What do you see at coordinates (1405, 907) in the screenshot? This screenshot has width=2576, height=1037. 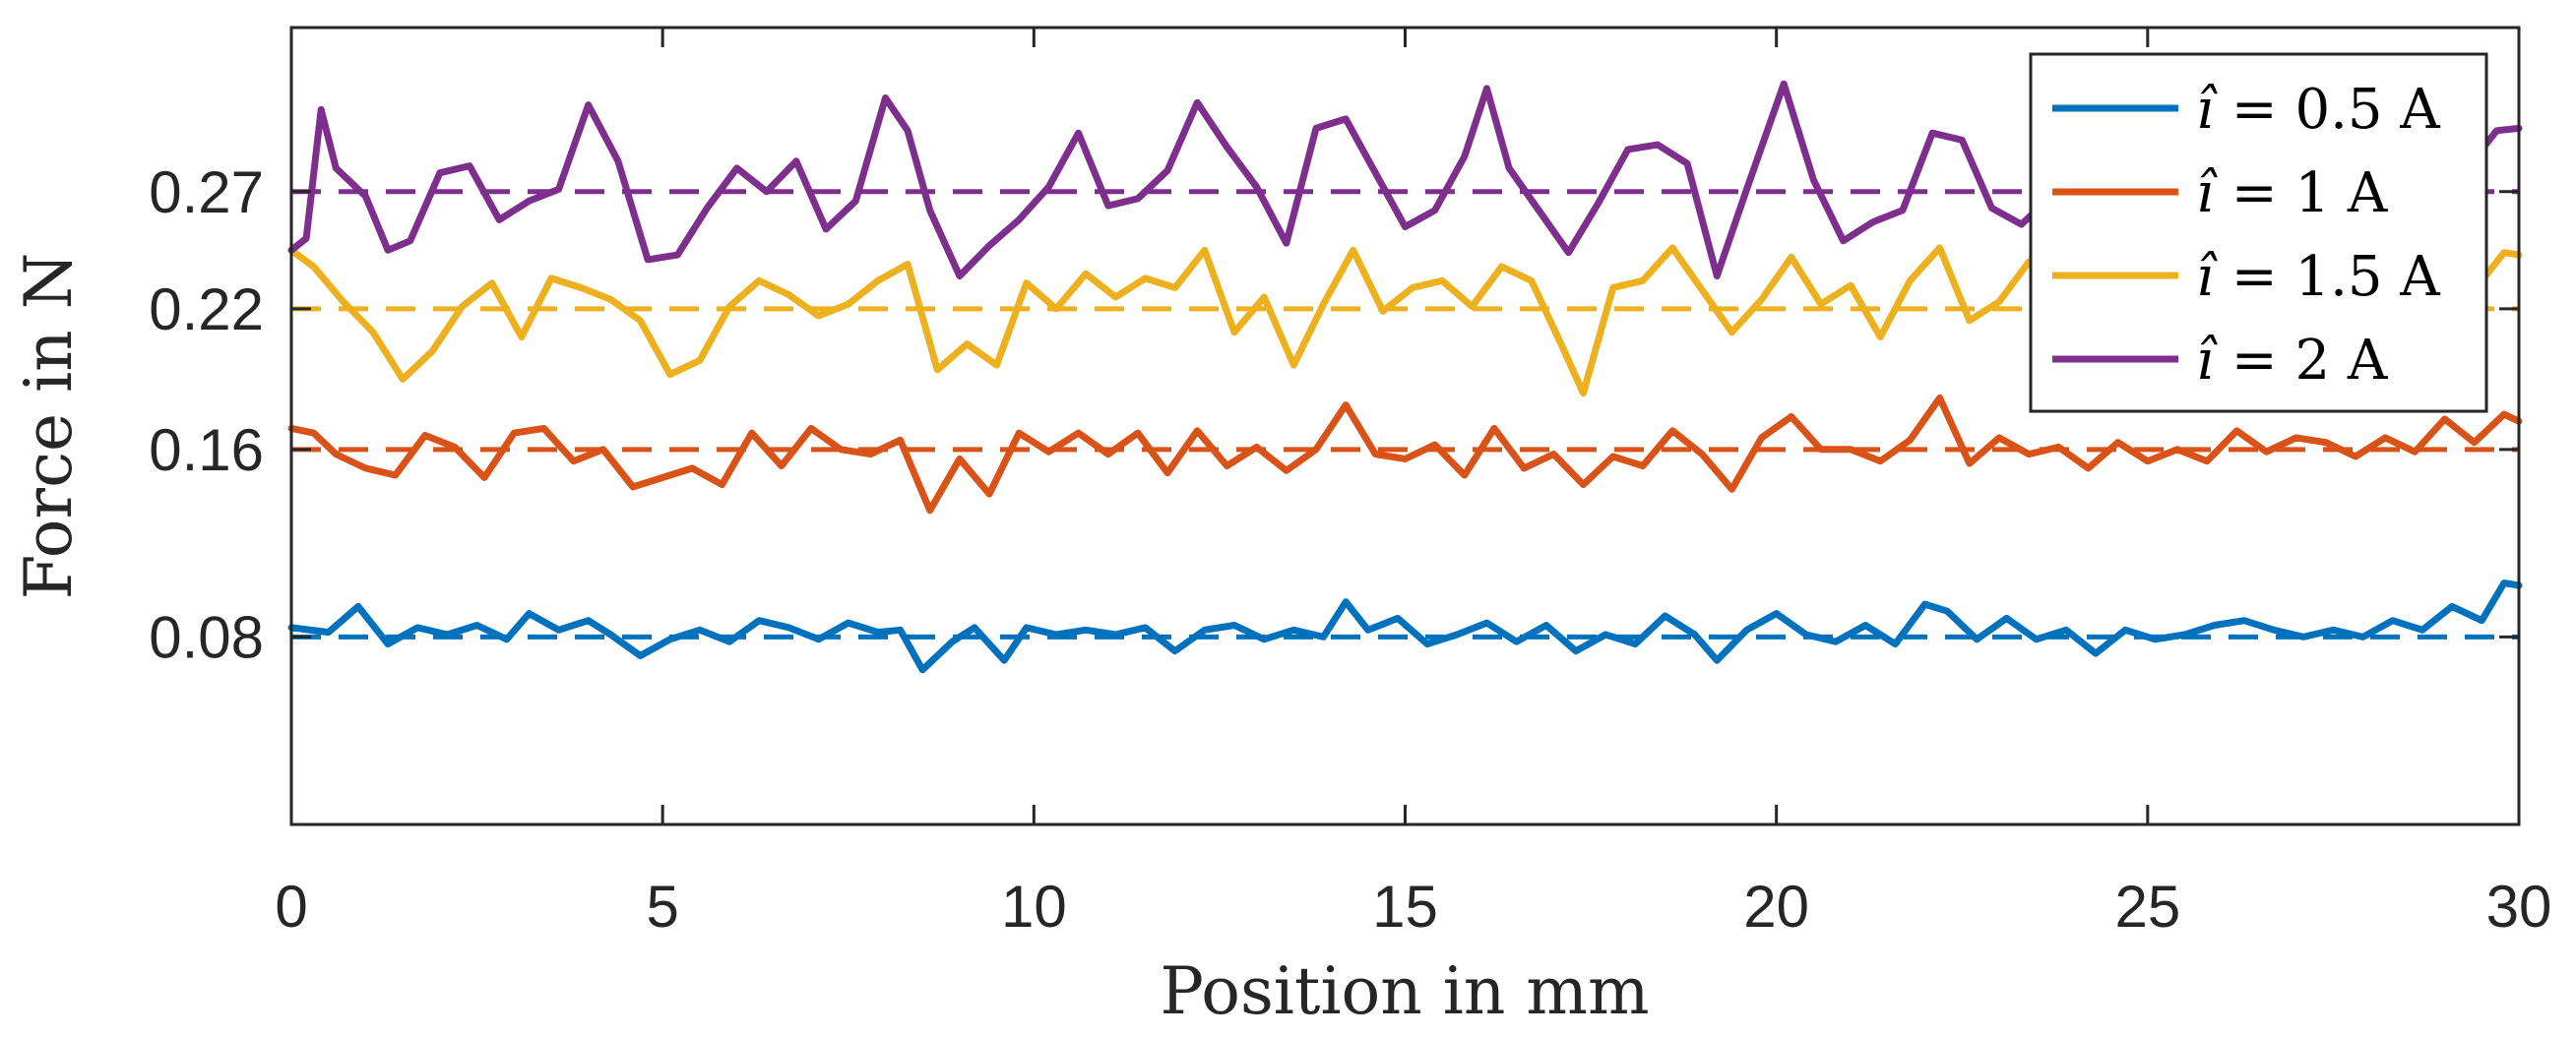 I see `x-tick-label: 15` at bounding box center [1405, 907].